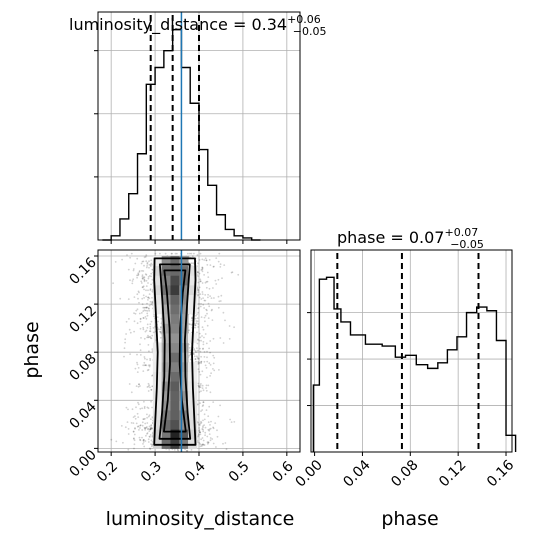  Describe the element at coordinates (500, 473) in the screenshot. I see `x-tick-label: 0.16` at that location.